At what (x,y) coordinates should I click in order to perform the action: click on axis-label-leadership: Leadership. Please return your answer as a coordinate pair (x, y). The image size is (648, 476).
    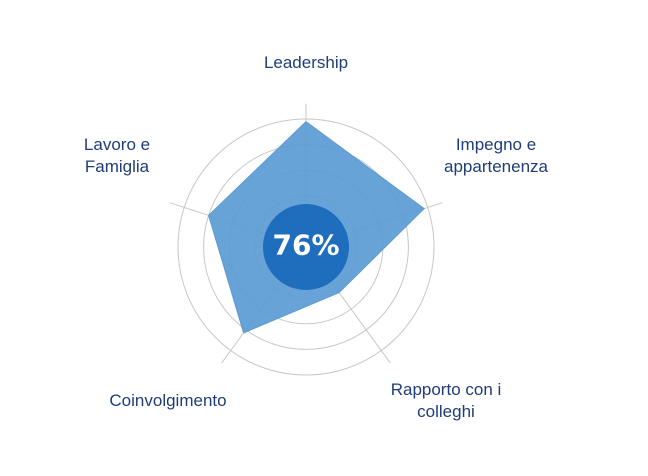
    Looking at the image, I should click on (306, 62).